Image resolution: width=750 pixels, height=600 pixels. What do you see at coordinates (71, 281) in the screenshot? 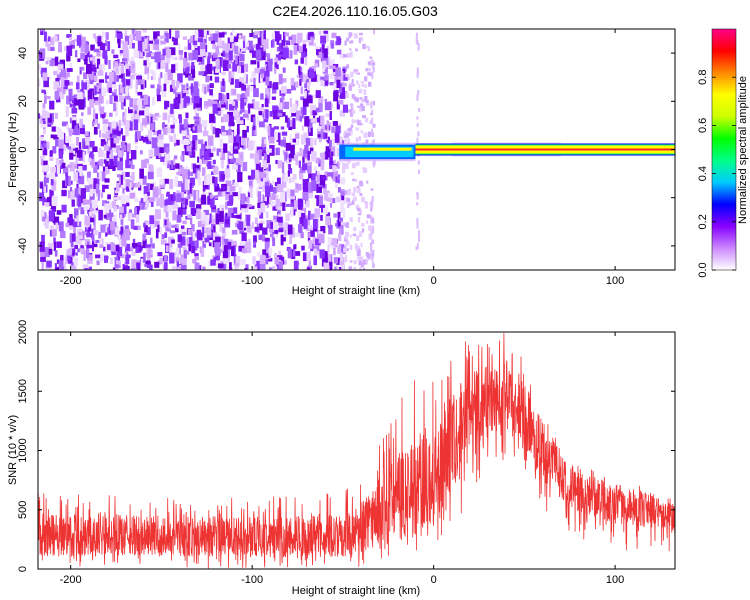
I see `spectrogram-xtick-label: -200` at bounding box center [71, 281].